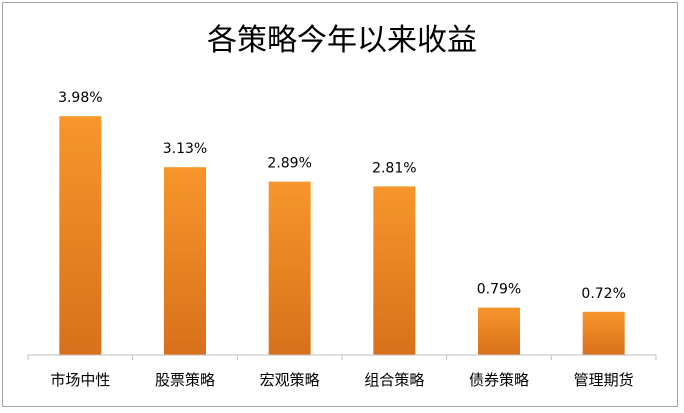 Image resolution: width=684 pixels, height=413 pixels. Describe the element at coordinates (342, 40) in the screenshot. I see `chart-title: 各策略今年以来收益` at that location.